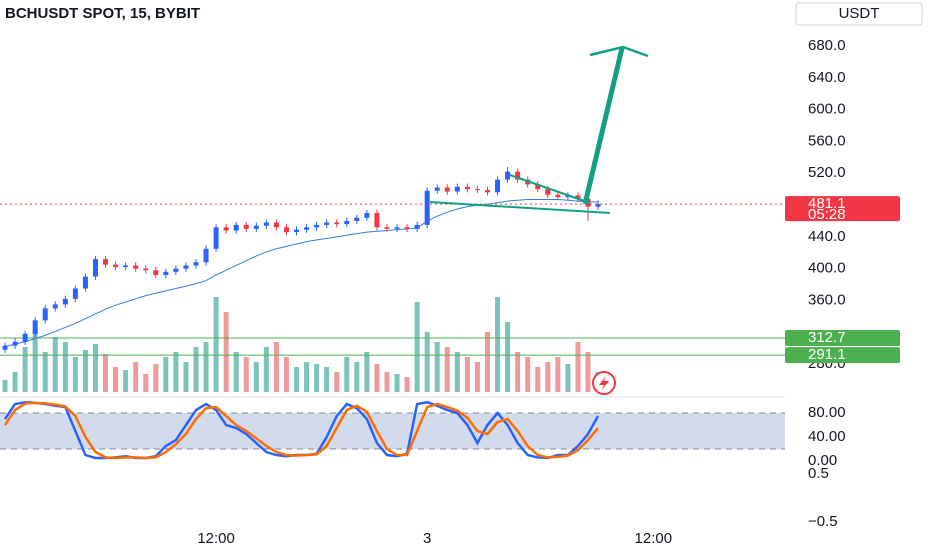  Describe the element at coordinates (827, 436) in the screenshot. I see `y-tick-label: 40.00` at that location.